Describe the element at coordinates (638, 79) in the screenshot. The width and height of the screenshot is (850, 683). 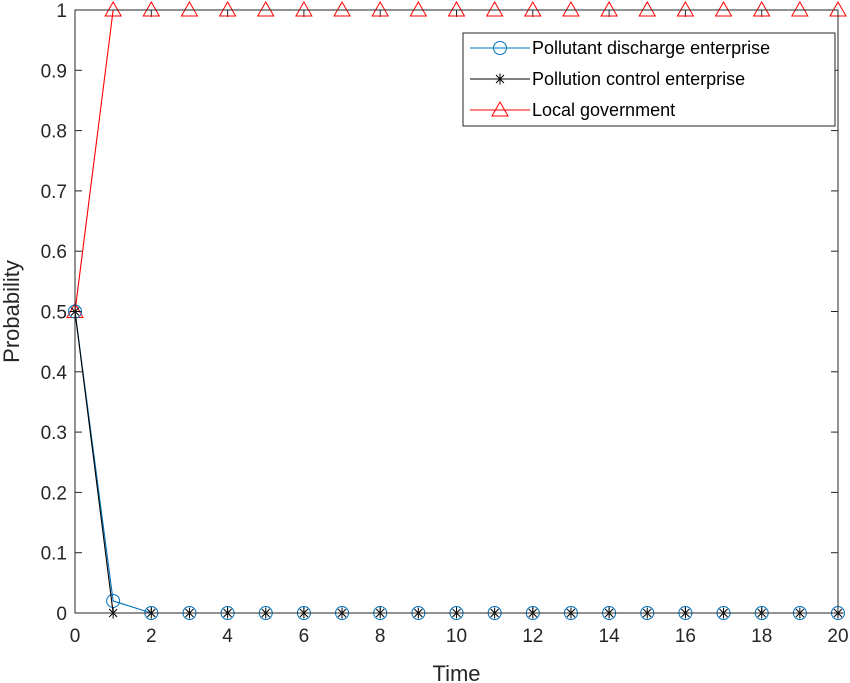
I see `legend-label: Pollution control enterprise` at that location.